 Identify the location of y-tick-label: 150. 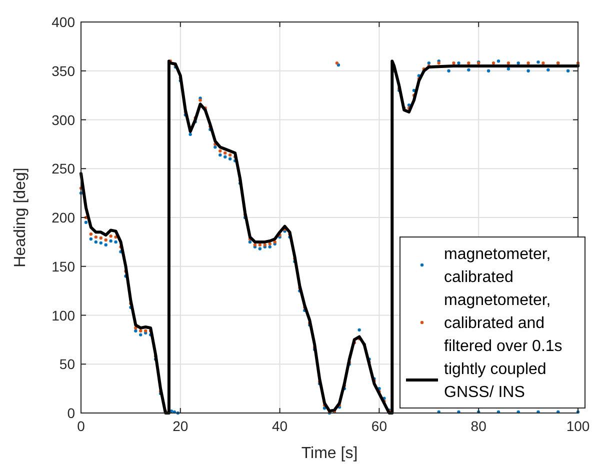
(64, 266).